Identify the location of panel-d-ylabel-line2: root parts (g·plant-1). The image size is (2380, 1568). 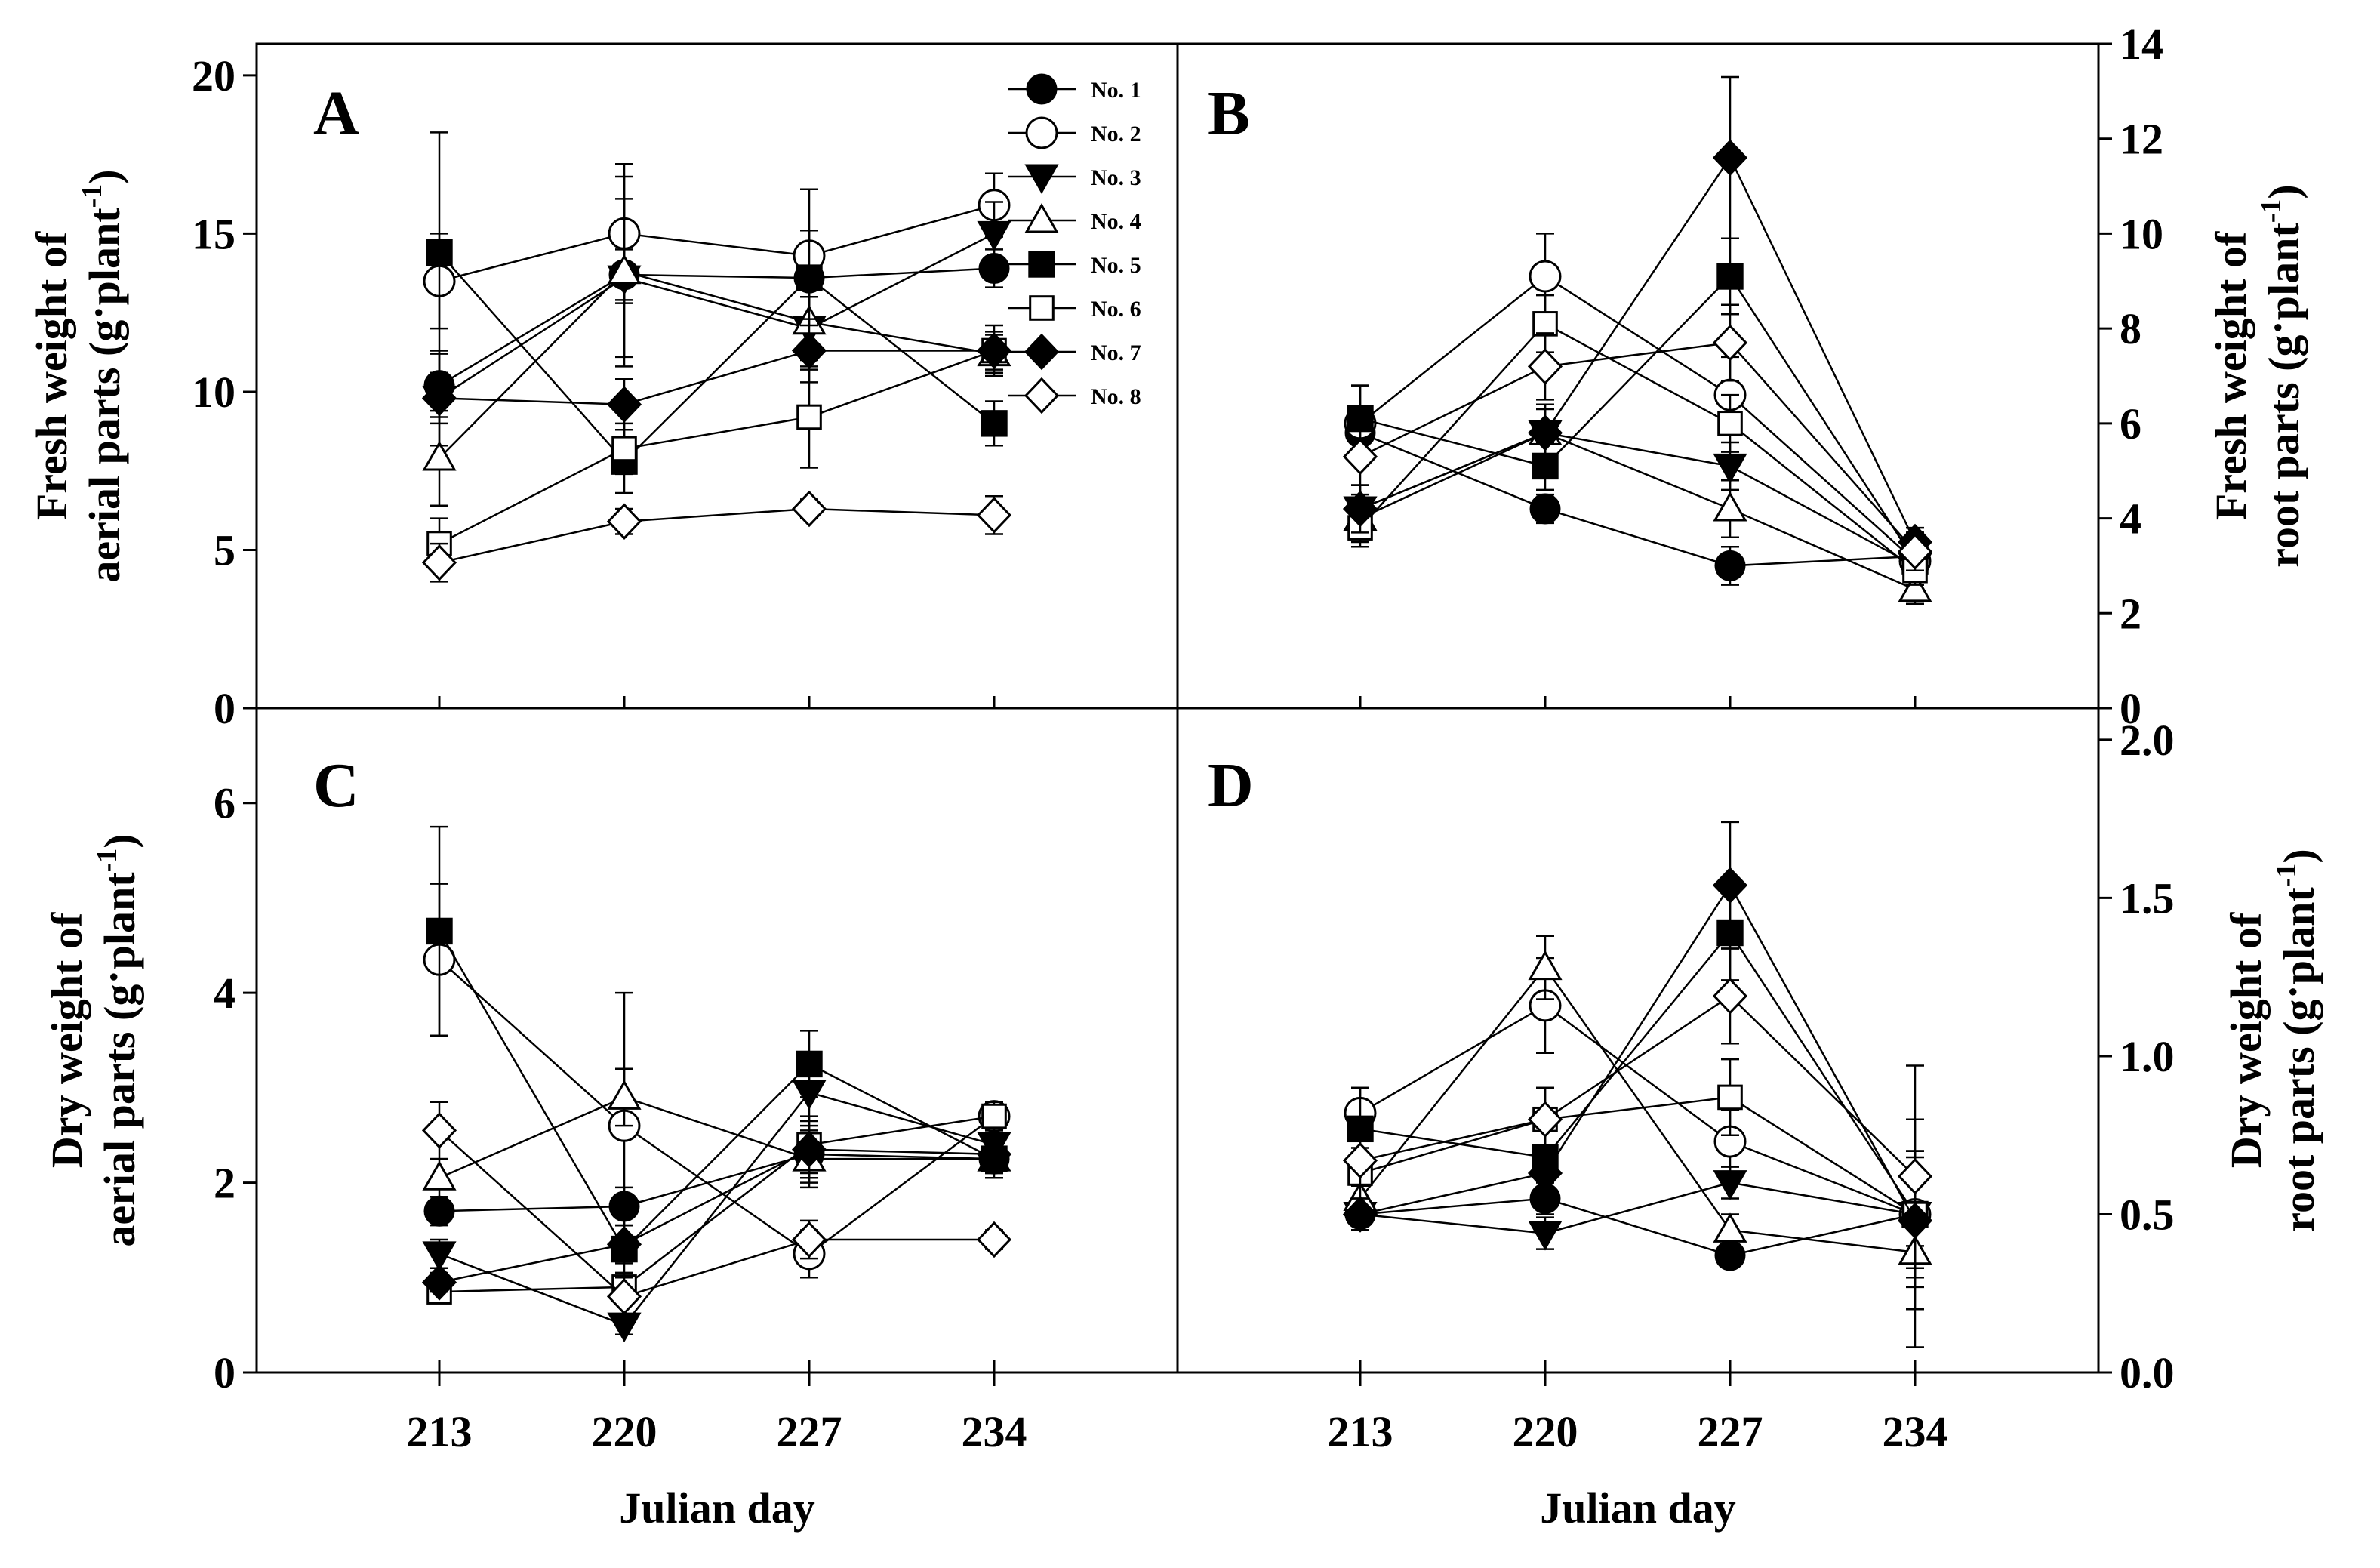
(2295, 1040).